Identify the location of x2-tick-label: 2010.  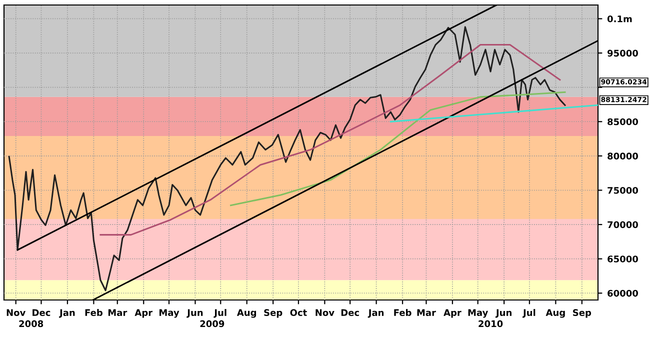
(490, 324).